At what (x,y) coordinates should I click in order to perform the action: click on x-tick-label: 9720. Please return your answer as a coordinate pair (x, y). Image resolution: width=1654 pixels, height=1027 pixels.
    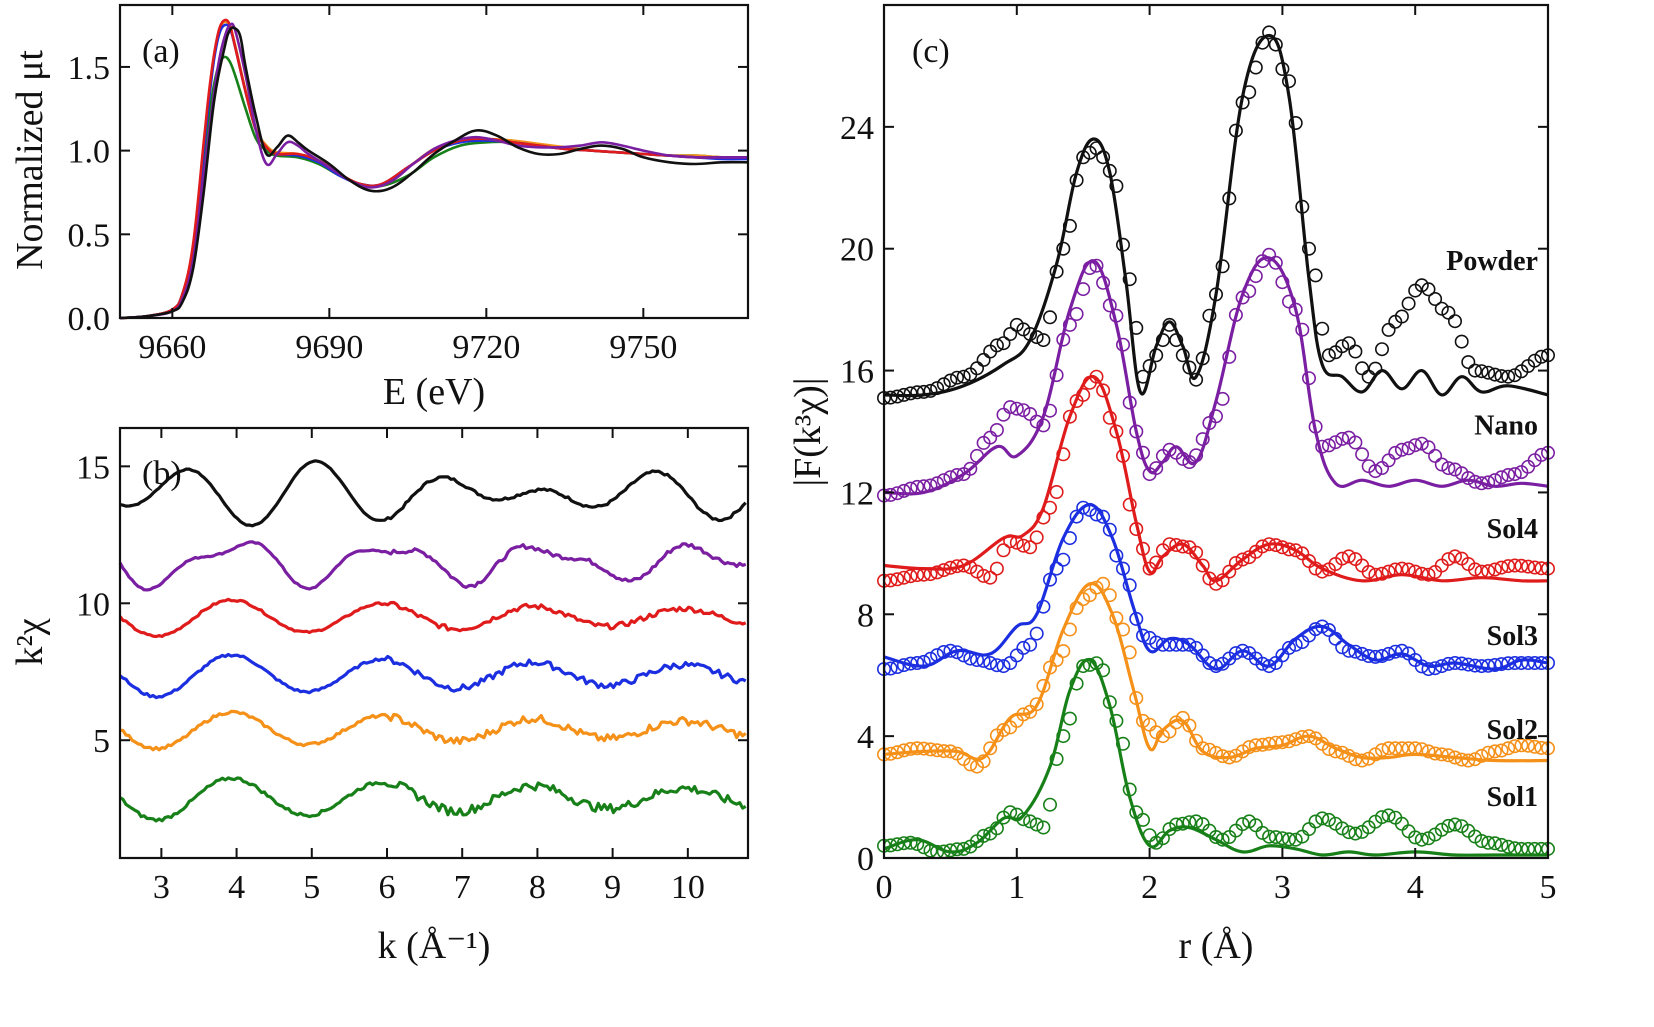
    Looking at the image, I should click on (486, 347).